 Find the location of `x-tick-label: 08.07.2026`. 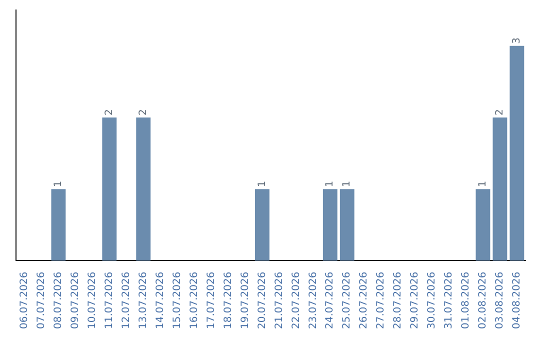

x-tick-label: 08.07.2026 is located at coordinates (58, 301).